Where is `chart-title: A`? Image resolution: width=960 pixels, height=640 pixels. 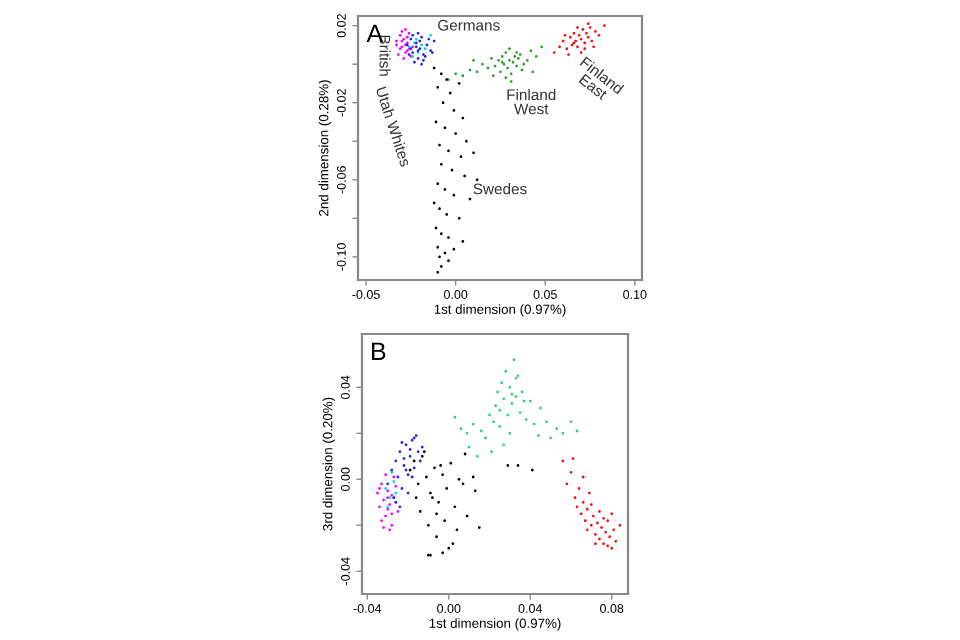
chart-title: A is located at coordinates (375, 33).